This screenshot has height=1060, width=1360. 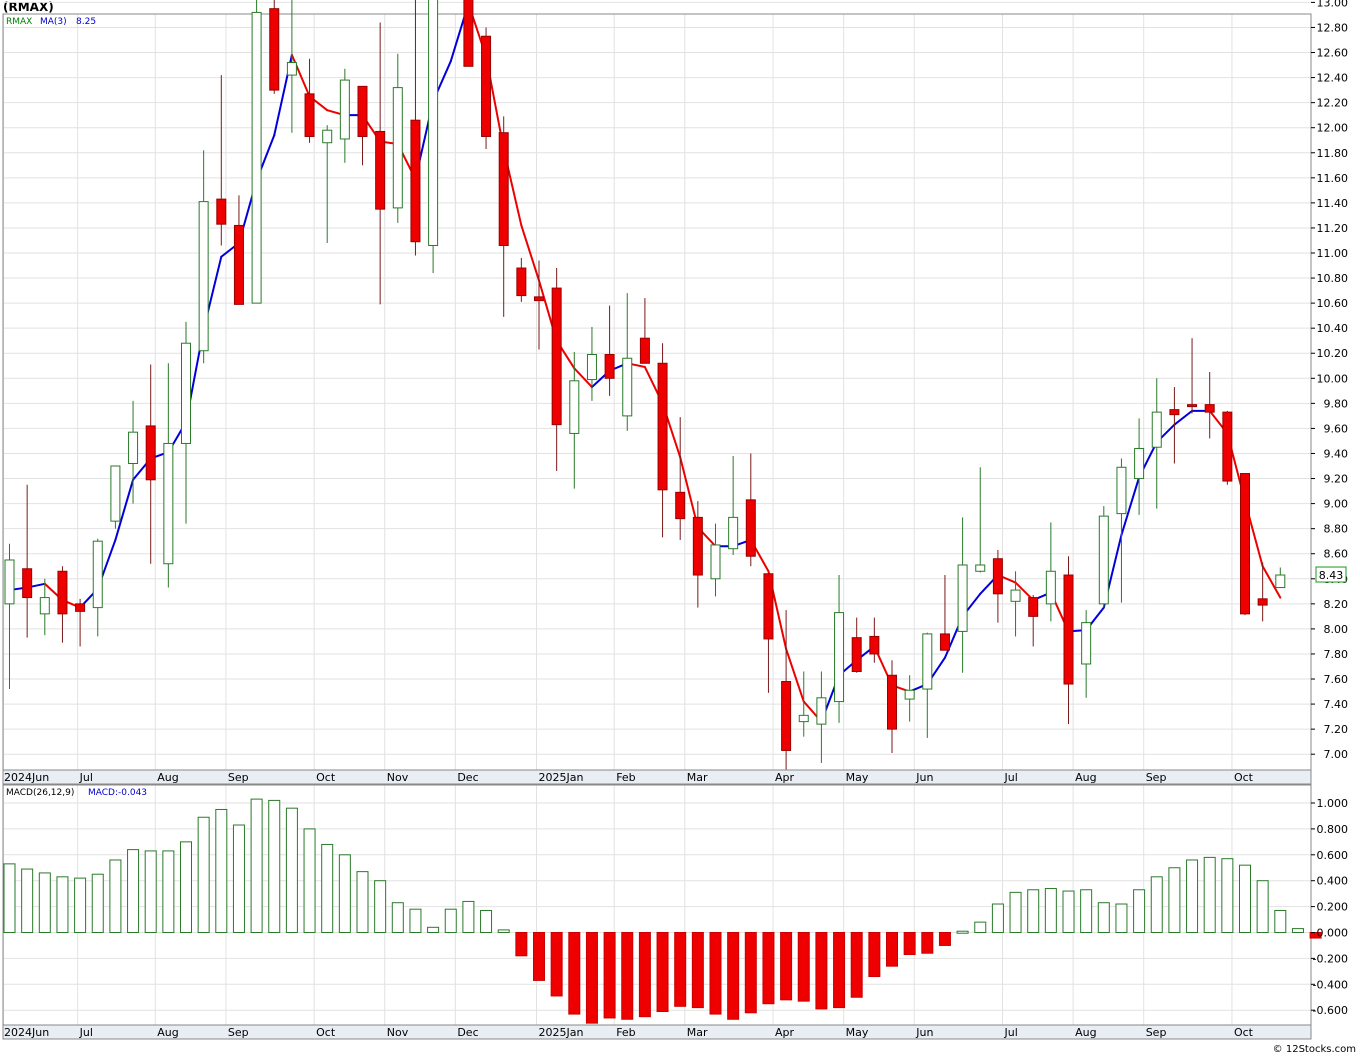 I want to click on macd-x-month-label: Sep, so click(x=1156, y=1032).